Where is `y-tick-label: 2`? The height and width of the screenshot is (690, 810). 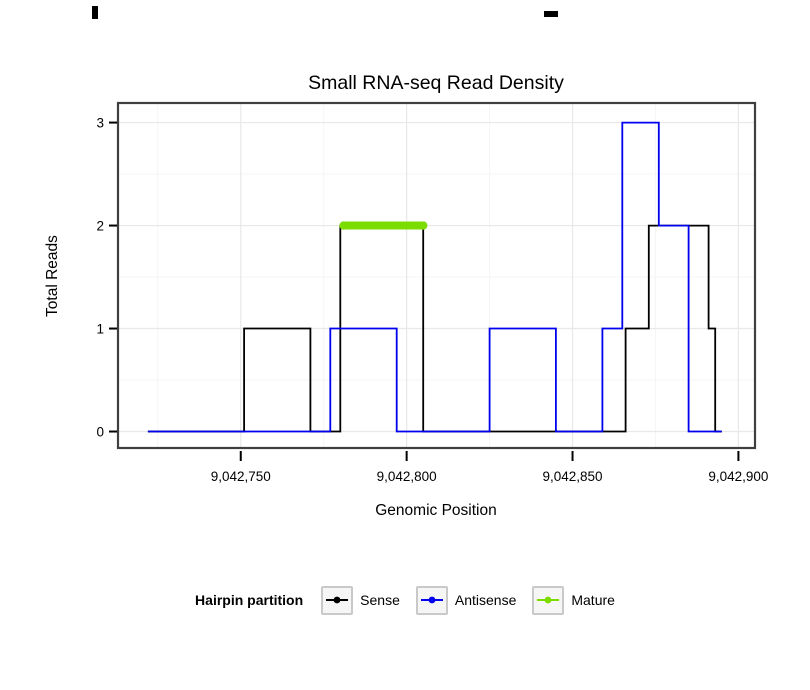
y-tick-label: 2 is located at coordinates (100, 226).